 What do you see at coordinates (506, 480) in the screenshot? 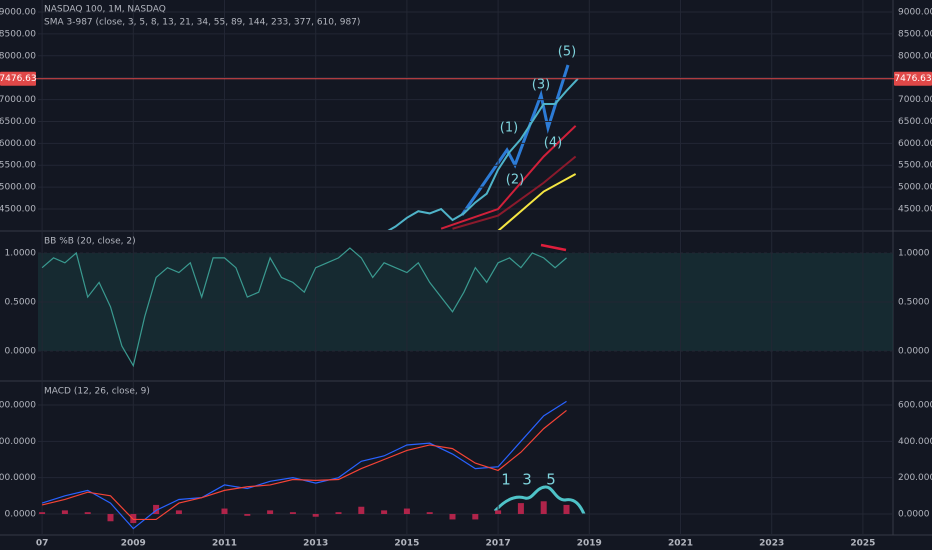
I see `annotation: 1` at bounding box center [506, 480].